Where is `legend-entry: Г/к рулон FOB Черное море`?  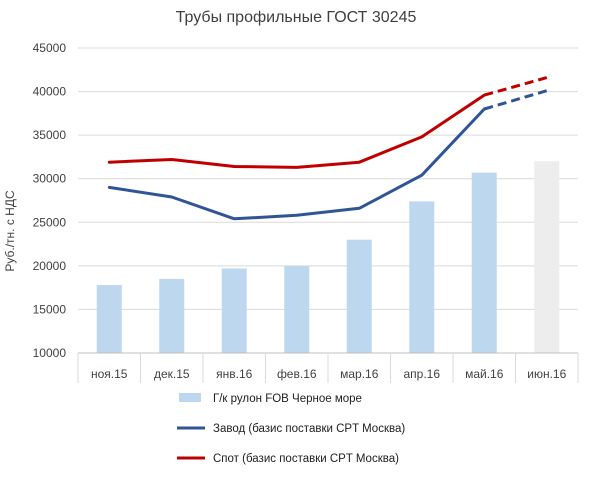 legend-entry: Г/к рулон FOB Черное море is located at coordinates (287, 399).